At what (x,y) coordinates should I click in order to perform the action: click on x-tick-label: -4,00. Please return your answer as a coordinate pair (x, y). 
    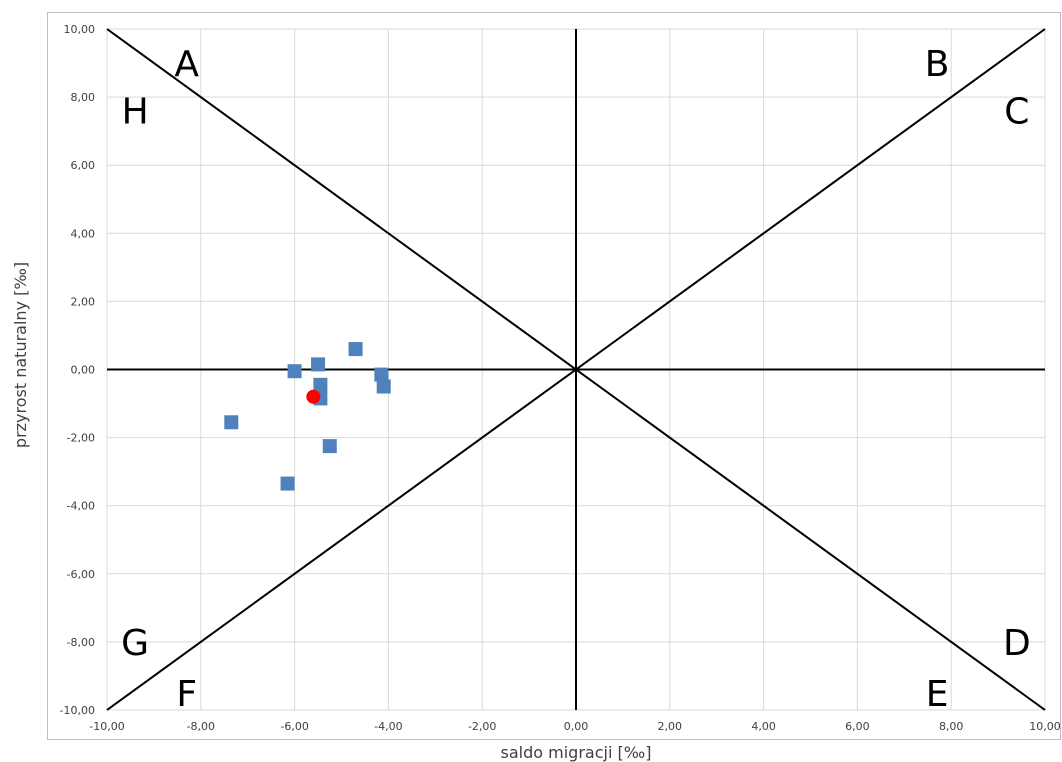
    Looking at the image, I should click on (388, 726).